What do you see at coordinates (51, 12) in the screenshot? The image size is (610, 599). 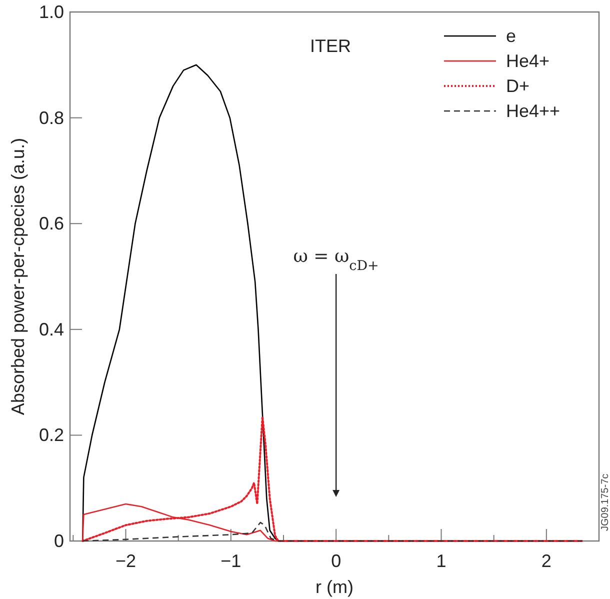 I see `y-tick-label: 1.0` at bounding box center [51, 12].